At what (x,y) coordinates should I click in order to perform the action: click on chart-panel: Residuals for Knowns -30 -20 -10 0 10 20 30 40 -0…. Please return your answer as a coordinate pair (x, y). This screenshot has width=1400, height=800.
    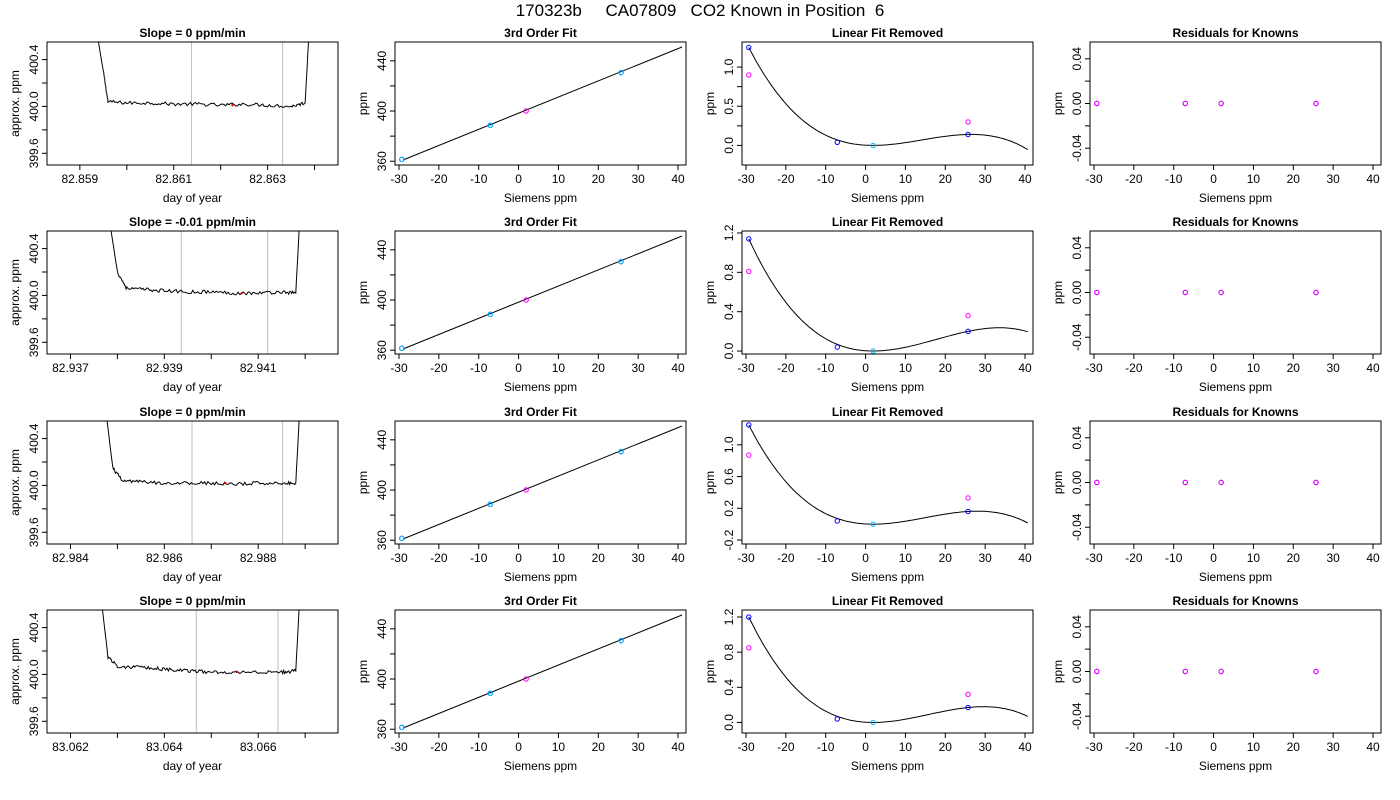
    Looking at the image, I should click on (1216, 494).